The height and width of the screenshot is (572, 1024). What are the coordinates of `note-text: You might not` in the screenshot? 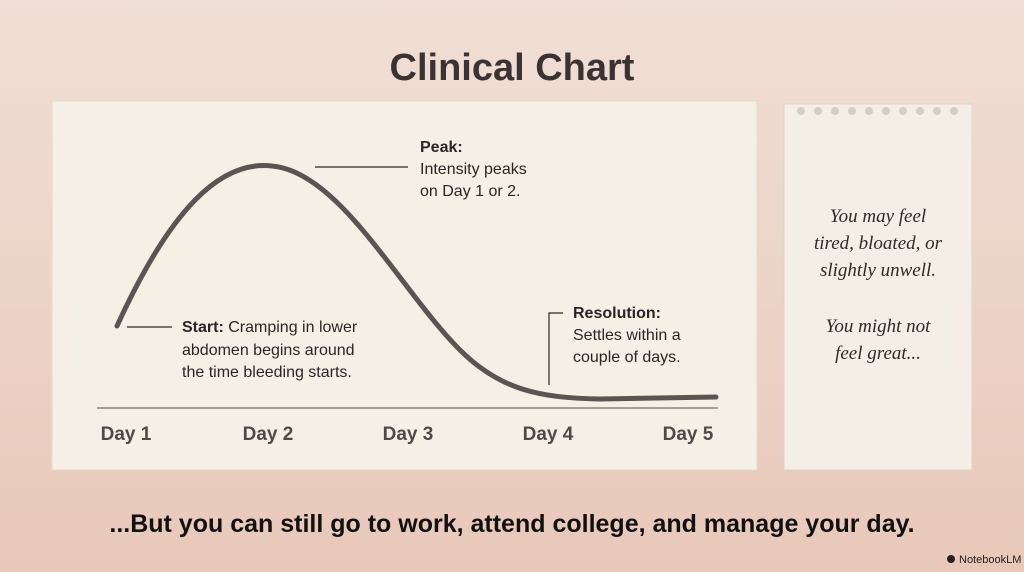 It's located at (879, 326).